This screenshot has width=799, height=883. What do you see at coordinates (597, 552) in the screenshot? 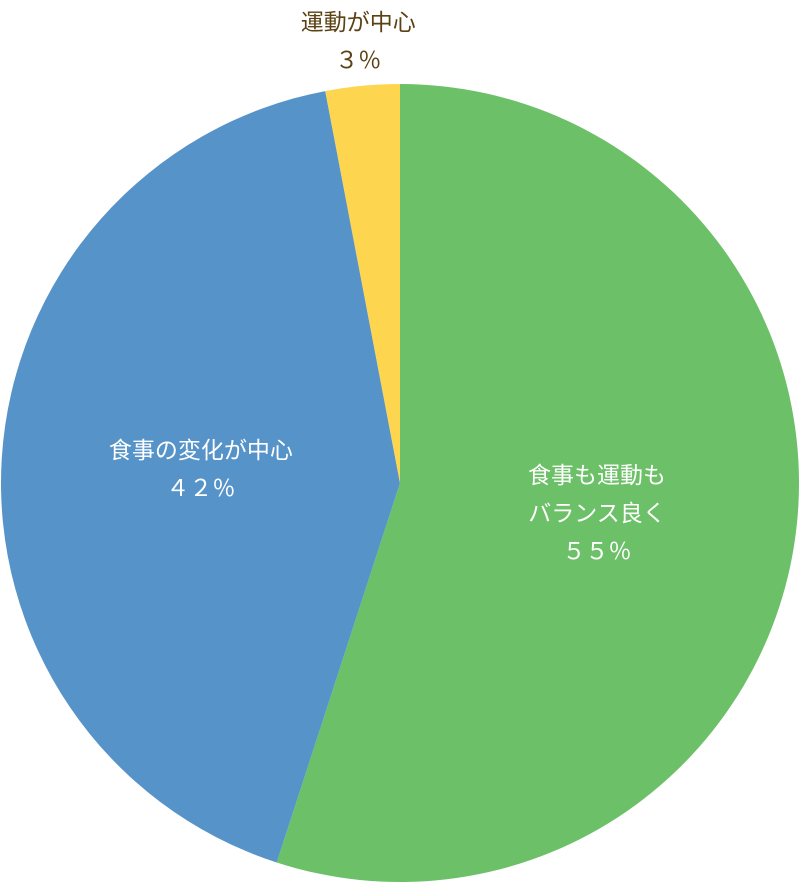
I see `value-label: ５５％` at bounding box center [597, 552].